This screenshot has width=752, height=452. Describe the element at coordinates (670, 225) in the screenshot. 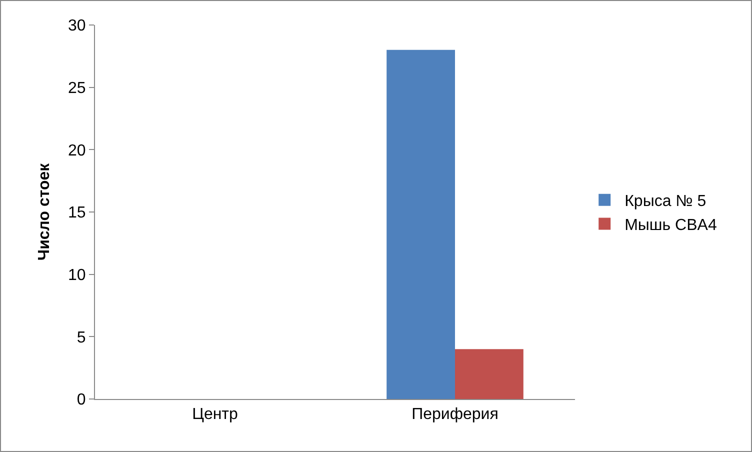

I see `legend-label: Мышь CBA4` at that location.